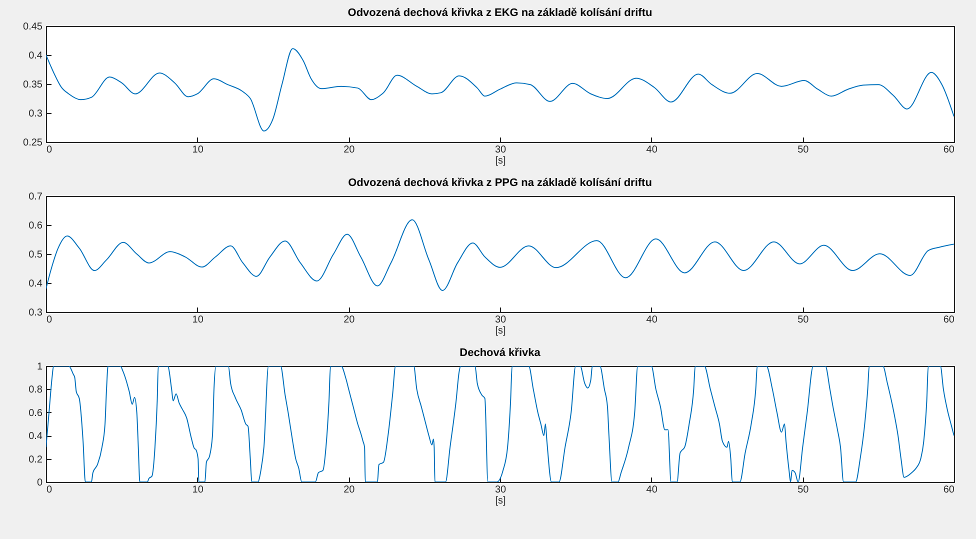  Describe the element at coordinates (33, 143) in the screenshot. I see `y-tick-label: 0.25` at that location.